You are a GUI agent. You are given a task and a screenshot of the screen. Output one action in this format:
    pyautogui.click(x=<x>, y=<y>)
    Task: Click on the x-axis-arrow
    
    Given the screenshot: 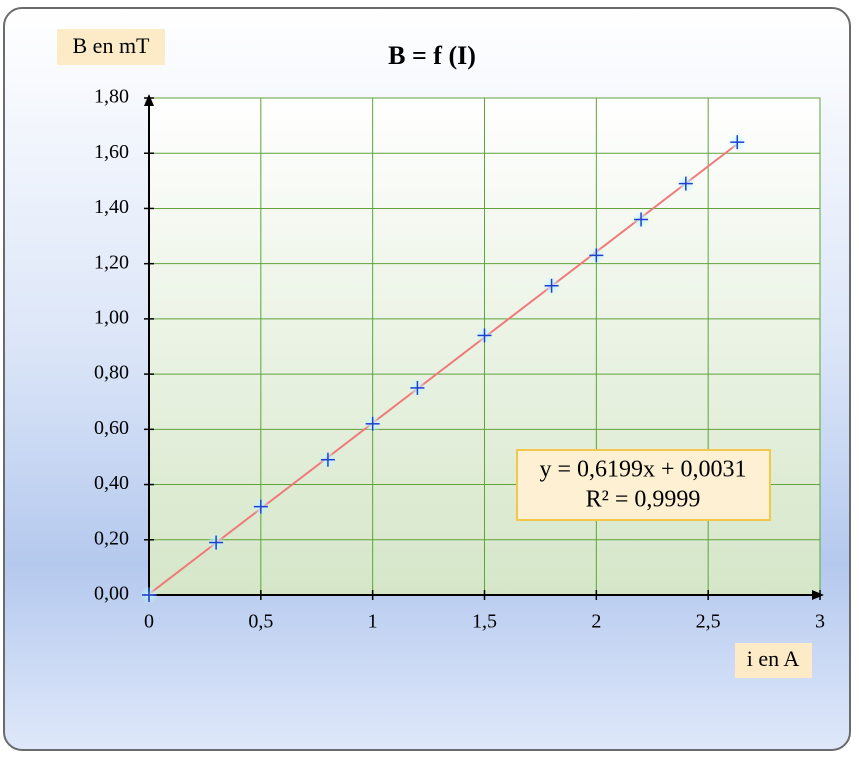 What is the action you would take?
    pyautogui.click(x=818, y=595)
    